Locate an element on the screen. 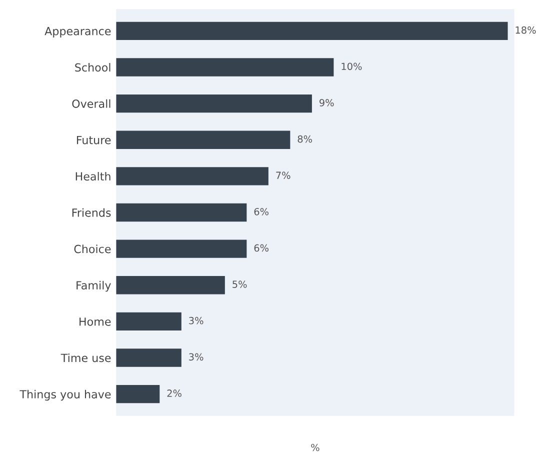 The height and width of the screenshot is (457, 553). y-tick-label: Overall is located at coordinates (91, 103).